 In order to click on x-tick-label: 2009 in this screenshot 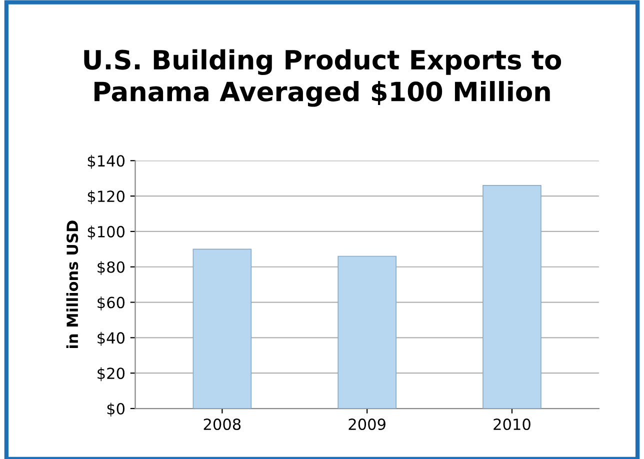, I will do `click(367, 424)`.